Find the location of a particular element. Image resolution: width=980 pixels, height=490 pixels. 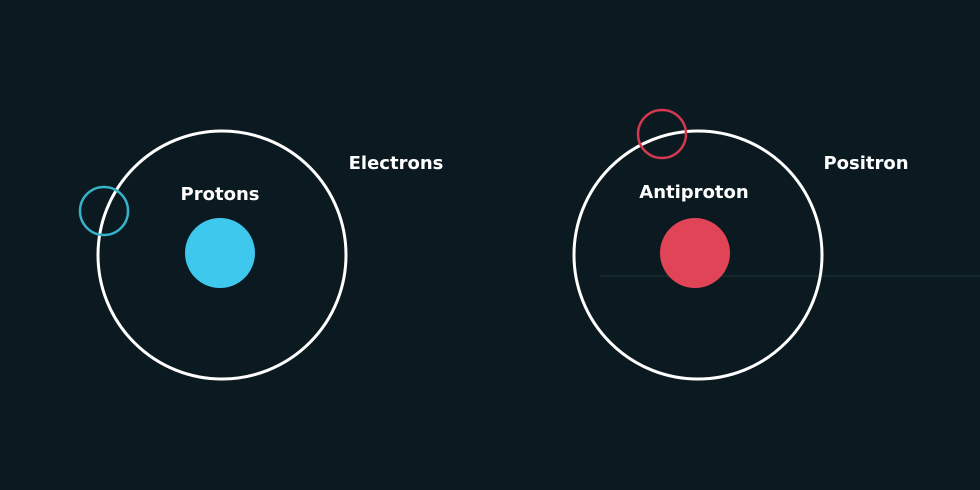

electron-particle is located at coordinates (104, 211).